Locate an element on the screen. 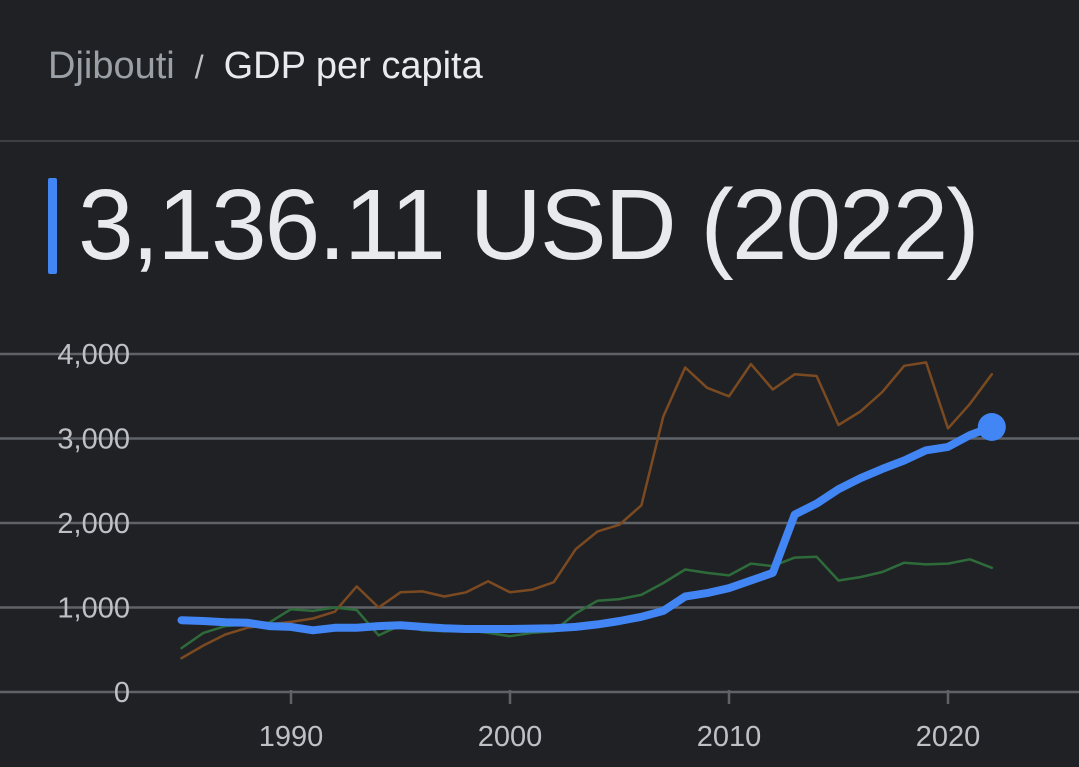  highlight-layer is located at coordinates (991, 426).